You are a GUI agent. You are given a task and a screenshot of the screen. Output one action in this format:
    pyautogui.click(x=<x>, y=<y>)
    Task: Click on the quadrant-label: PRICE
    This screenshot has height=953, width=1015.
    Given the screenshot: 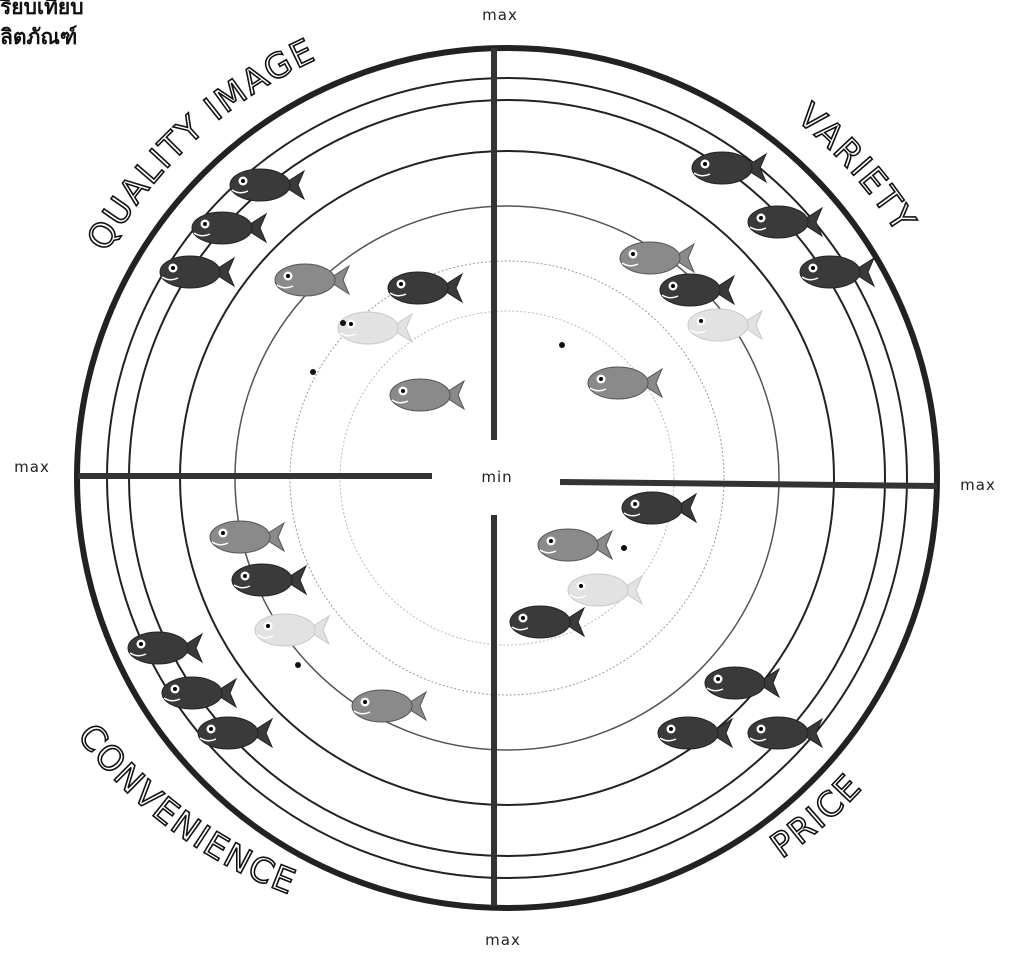 What is the action you would take?
    pyautogui.click(x=816, y=816)
    